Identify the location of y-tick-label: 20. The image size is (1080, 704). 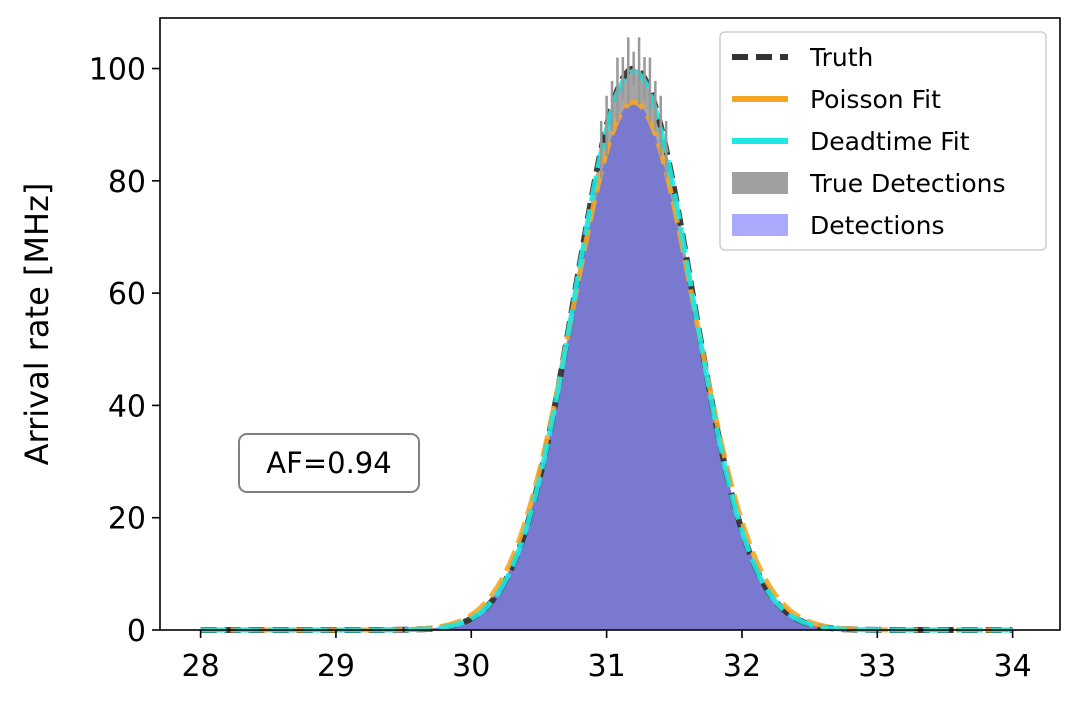
(127, 519).